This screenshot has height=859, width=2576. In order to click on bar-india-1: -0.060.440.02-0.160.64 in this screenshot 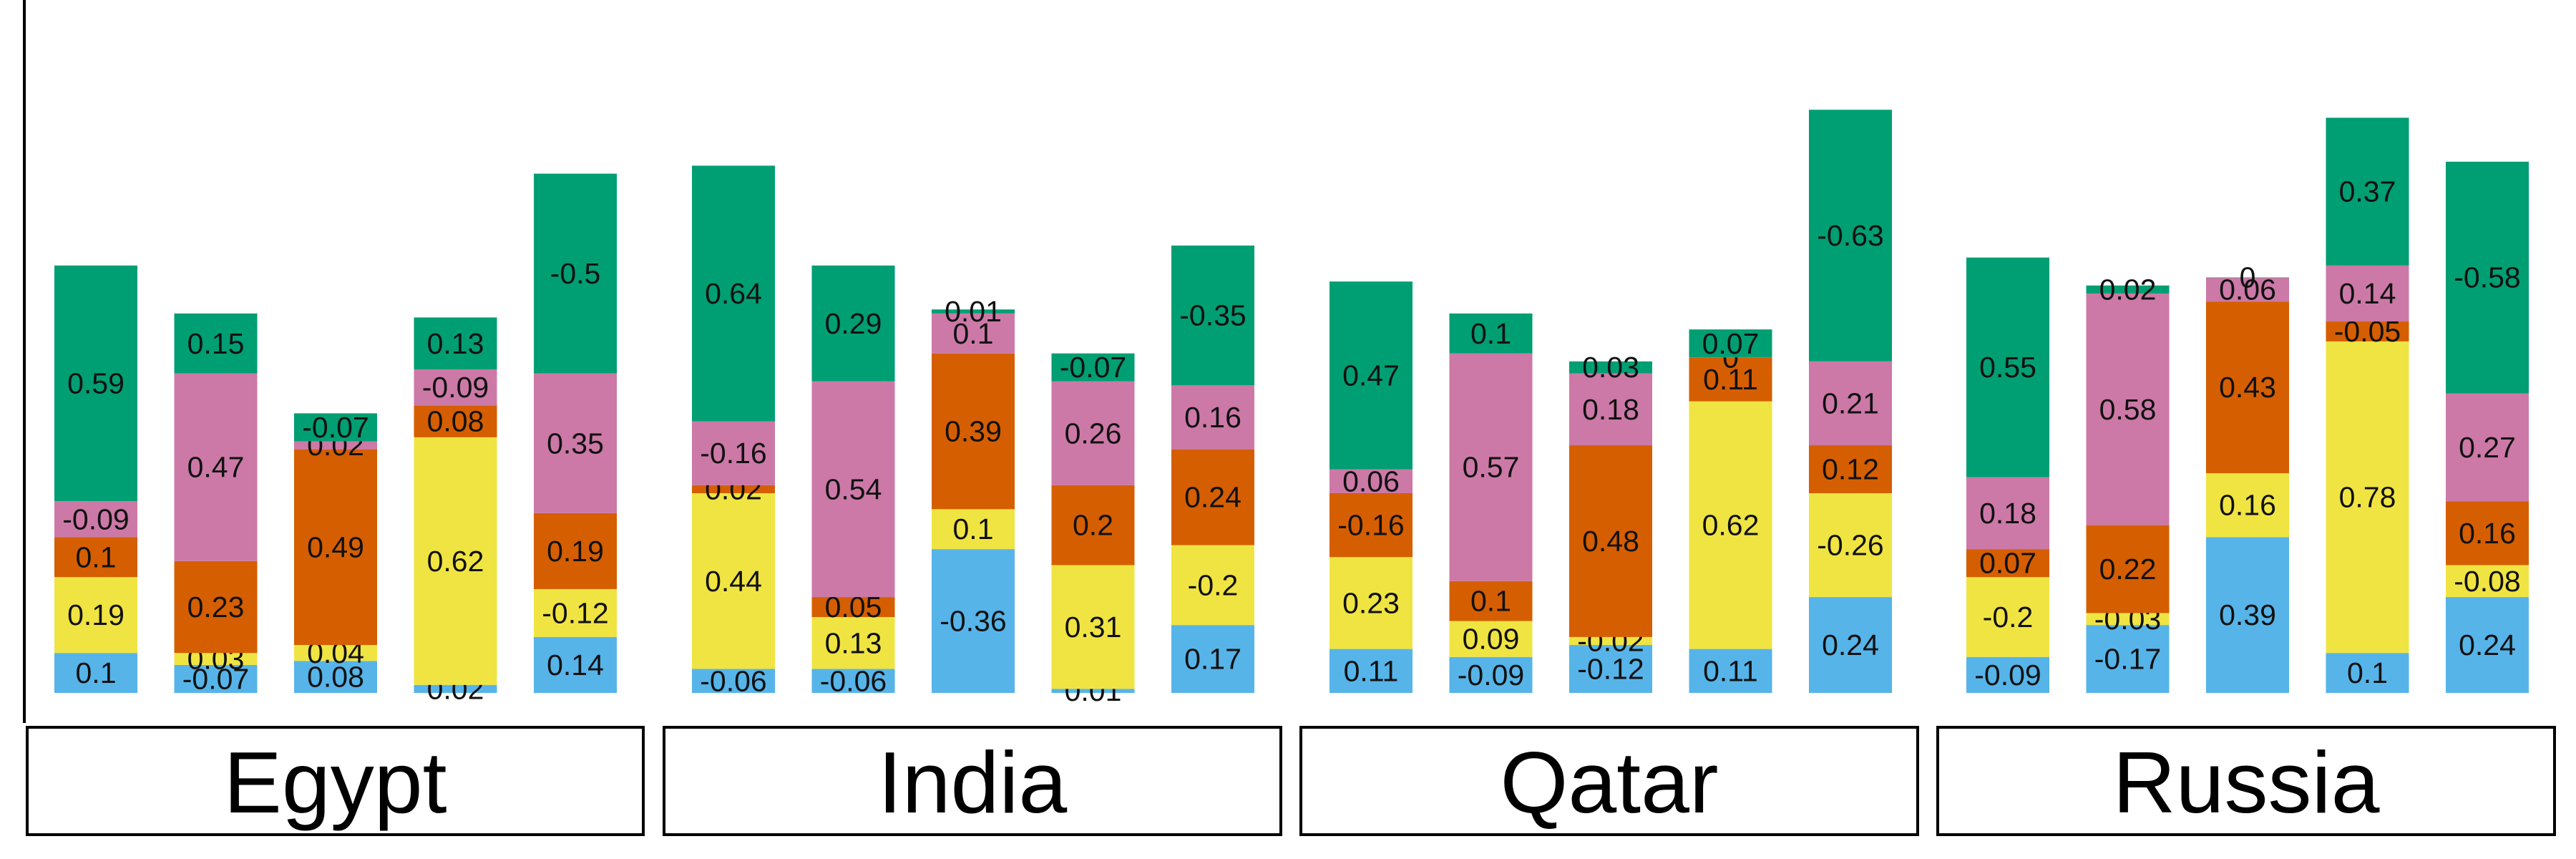, I will do `click(733, 431)`.